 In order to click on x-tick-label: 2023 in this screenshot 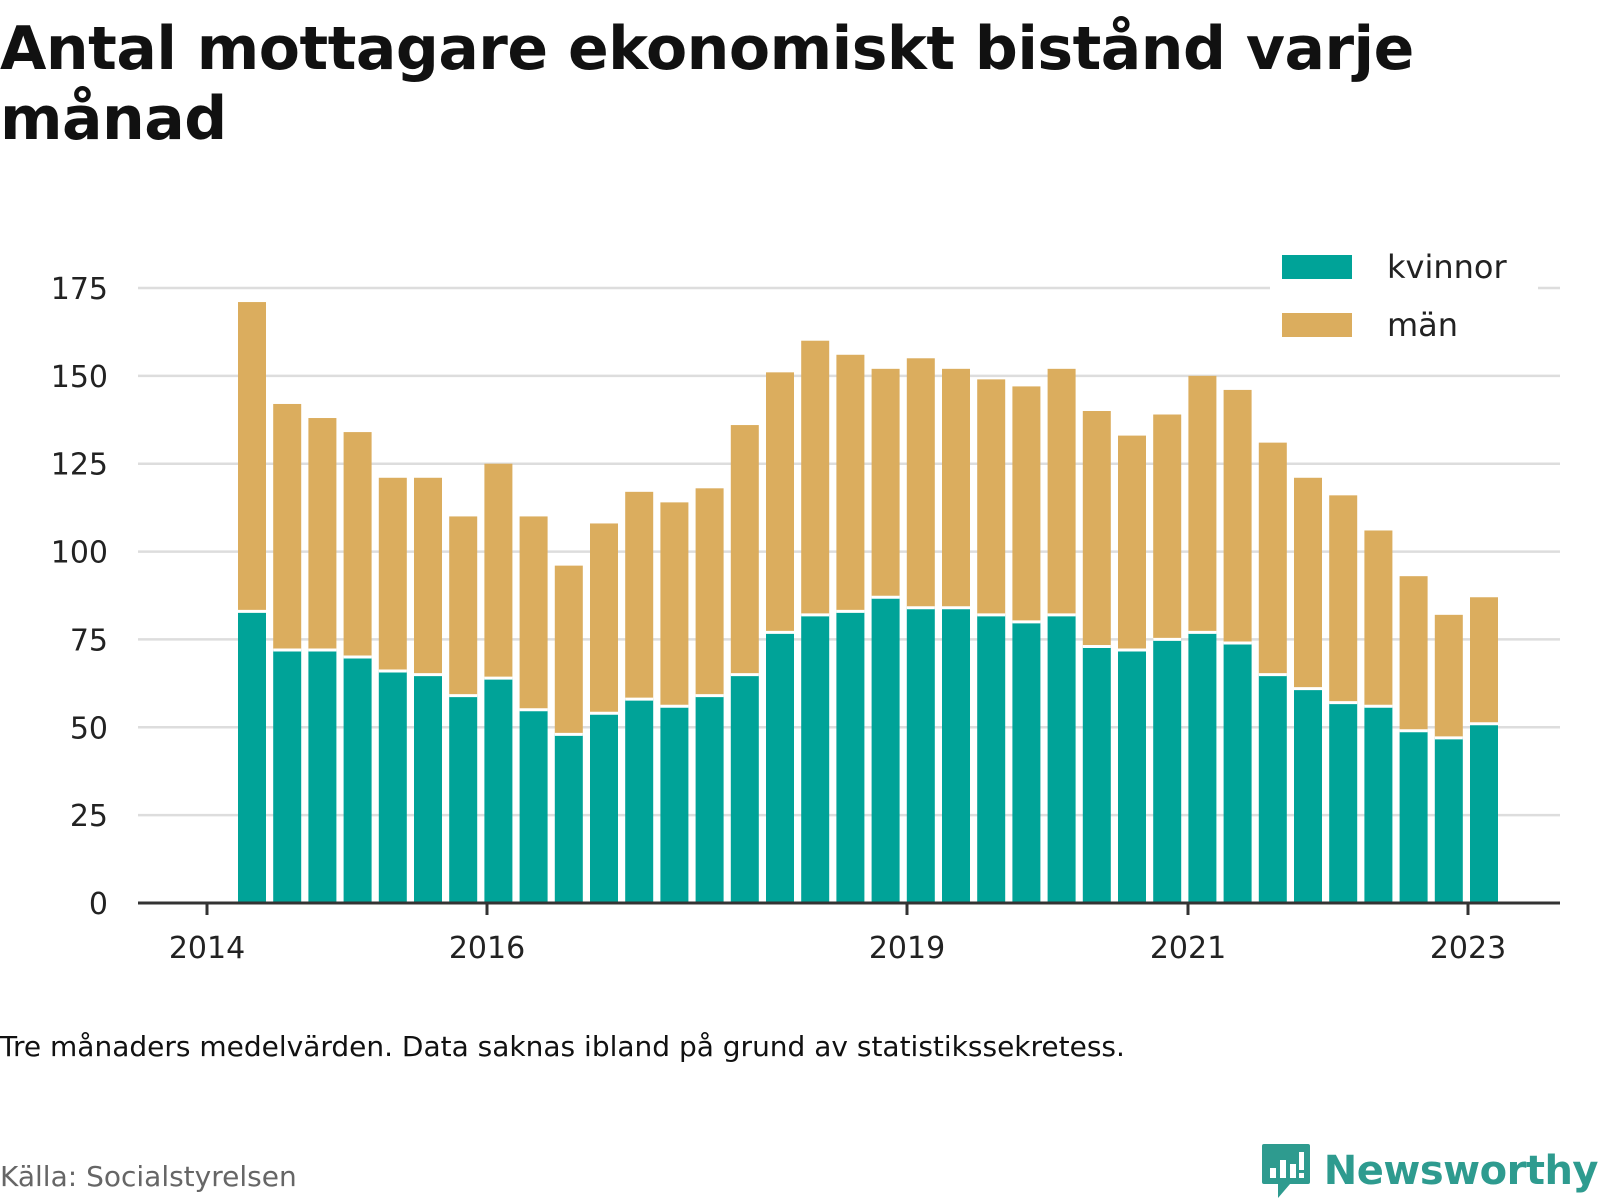, I will do `click(1468, 948)`.